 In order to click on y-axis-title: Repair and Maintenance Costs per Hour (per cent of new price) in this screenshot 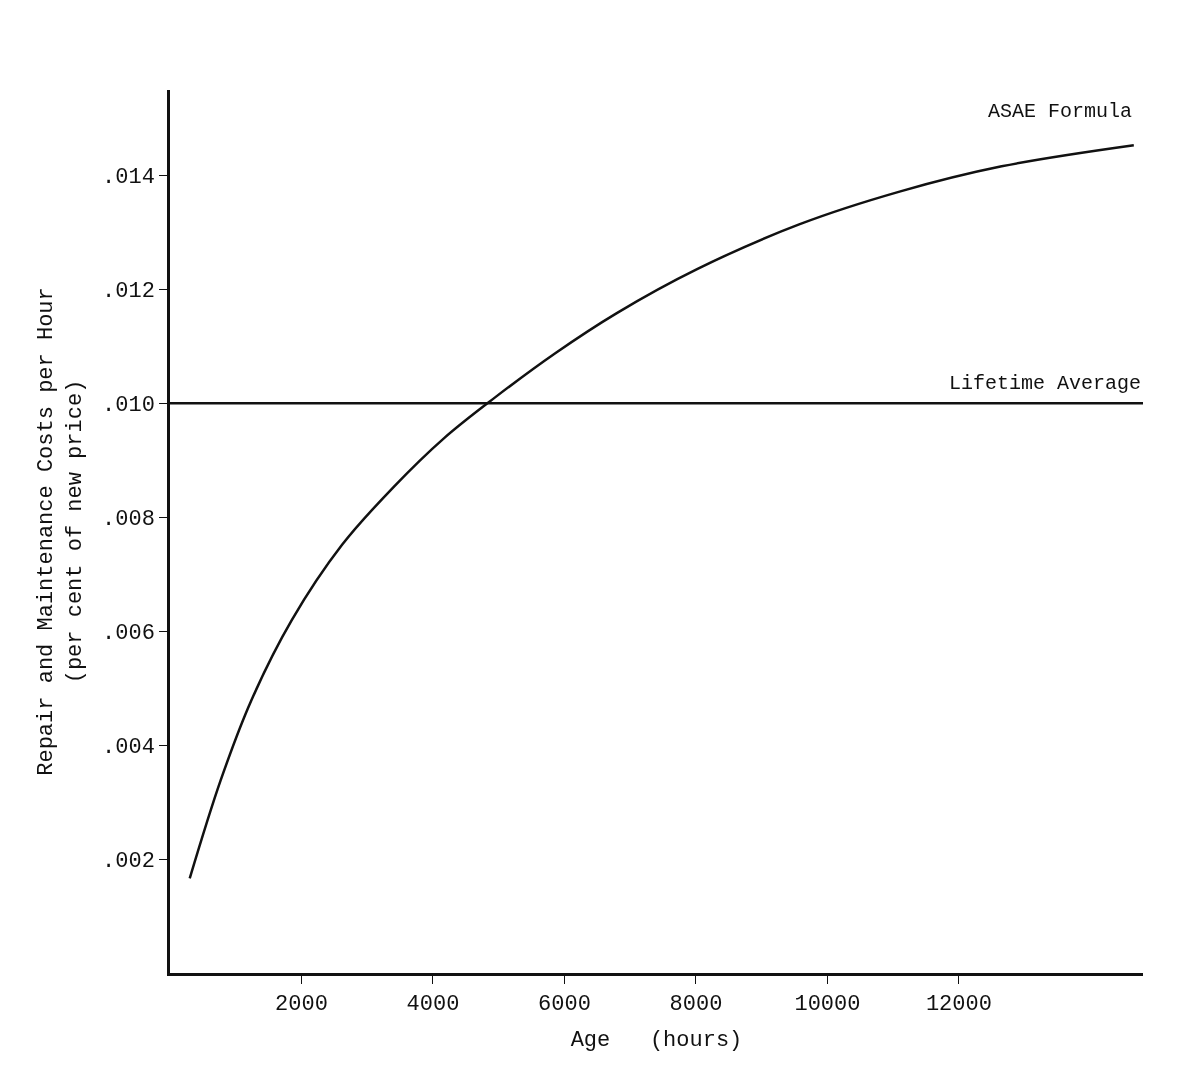, I will do `click(61, 531)`.